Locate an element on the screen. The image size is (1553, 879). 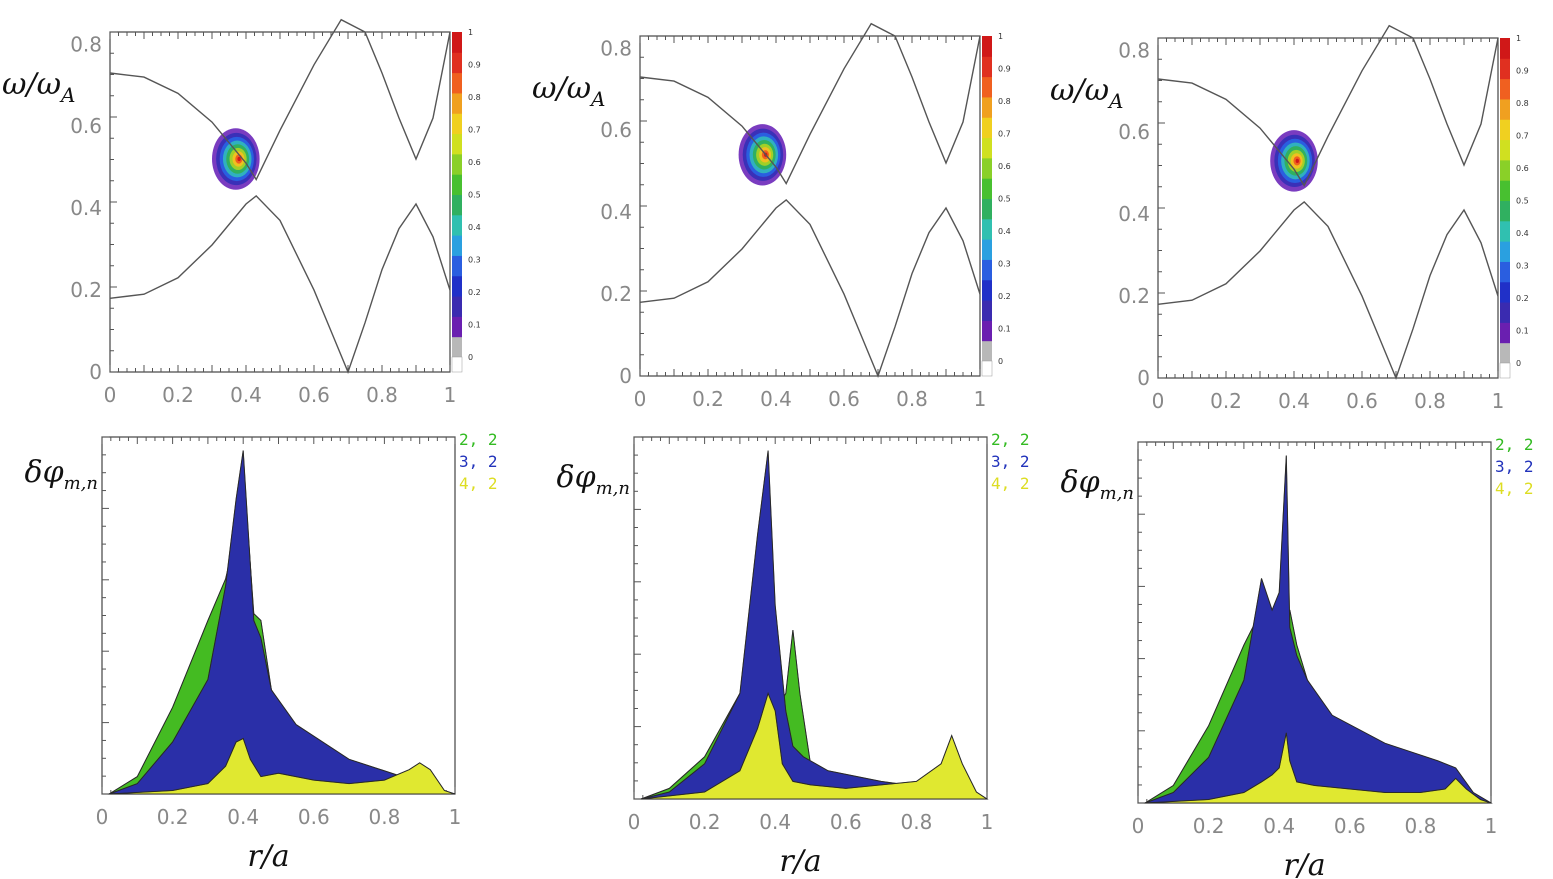
x-tick-label-top-1: 0 is located at coordinates (110, 395).